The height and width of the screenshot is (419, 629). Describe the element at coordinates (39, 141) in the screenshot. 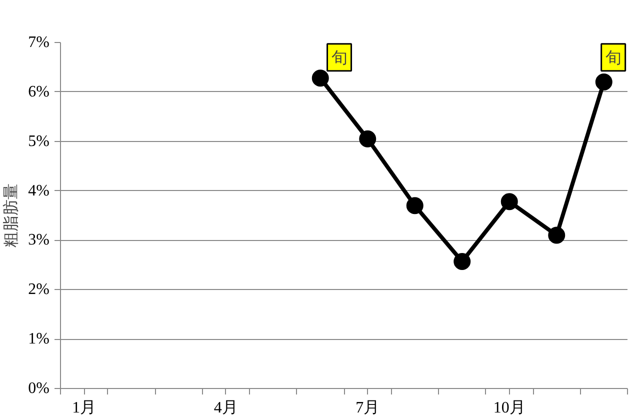

I see `y-tick-label: 5%` at that location.